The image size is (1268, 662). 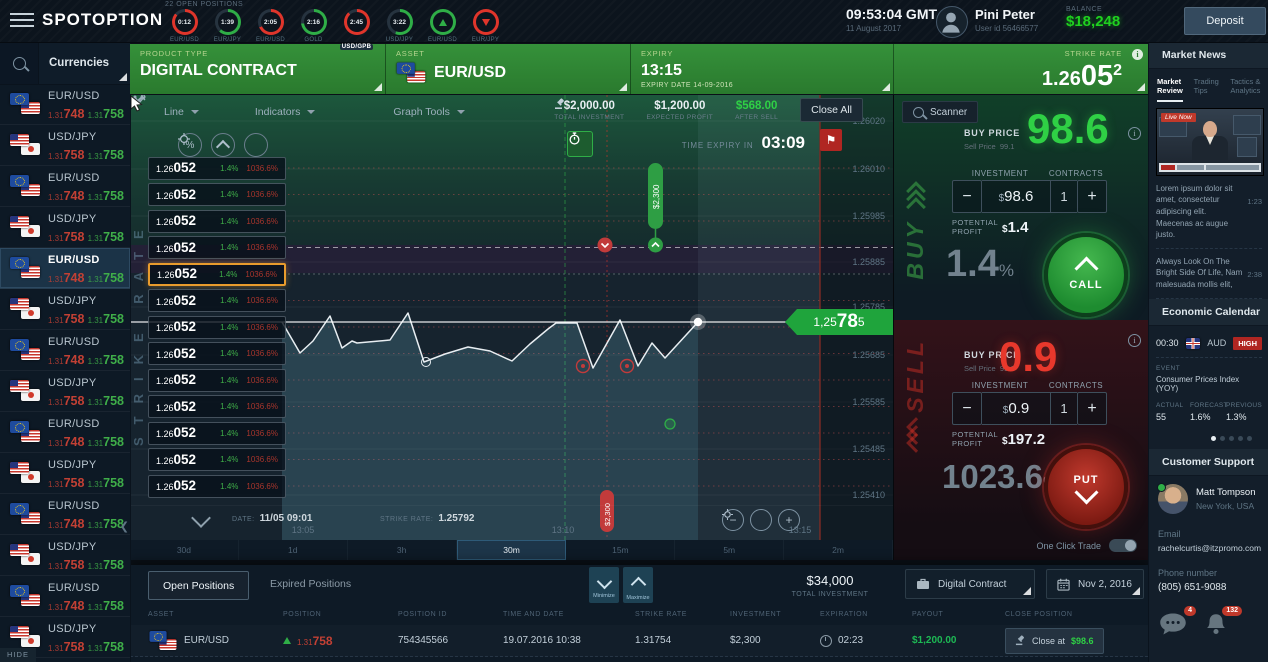 I want to click on position-timer: EUR/USD, so click(x=442, y=30).